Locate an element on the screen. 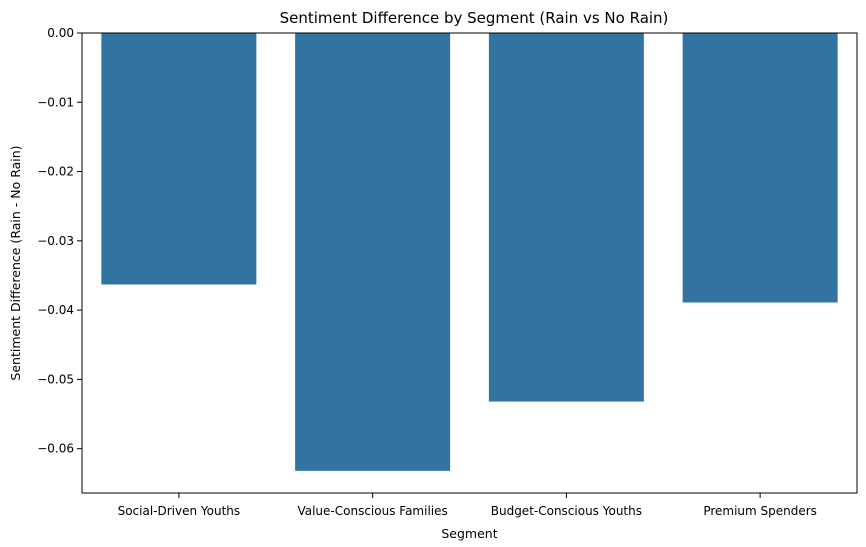 The width and height of the screenshot is (866, 547). bar-premium-spenders is located at coordinates (760, 168).